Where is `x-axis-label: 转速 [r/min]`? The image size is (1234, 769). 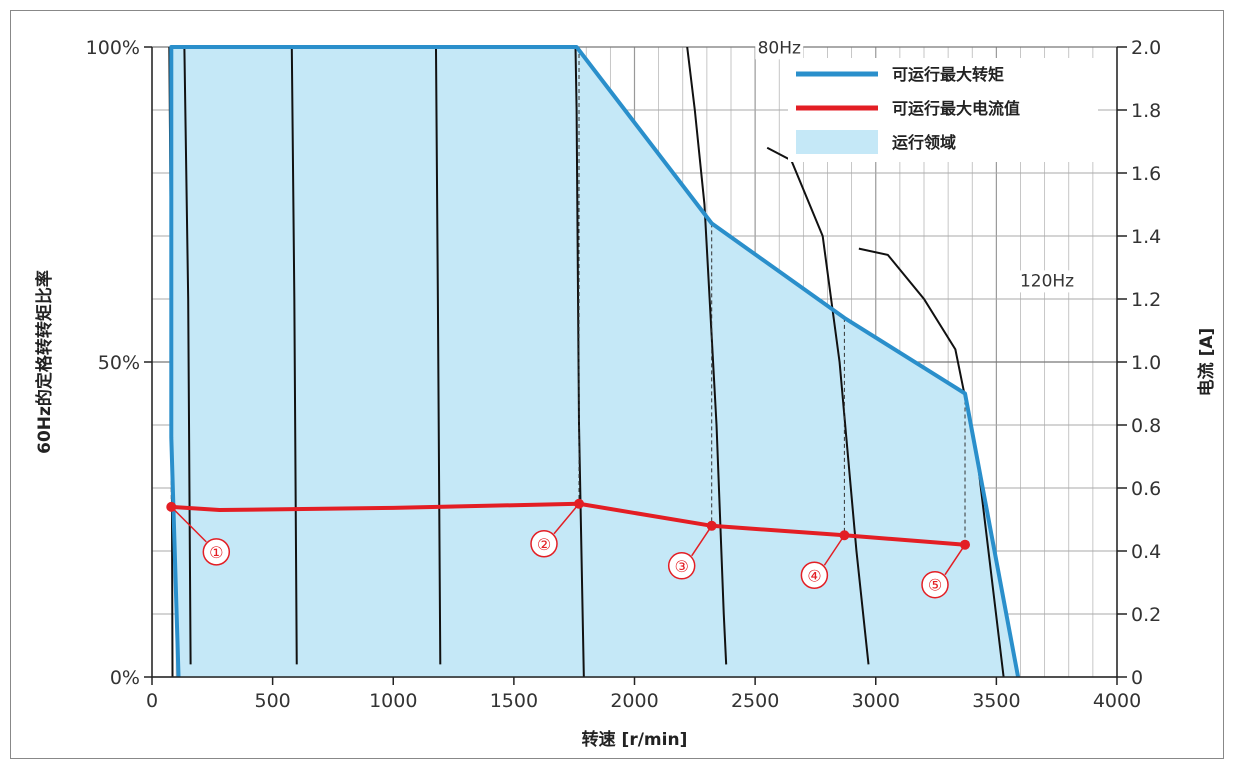
x-axis-label: 转速 [r/min] is located at coordinates (635, 739).